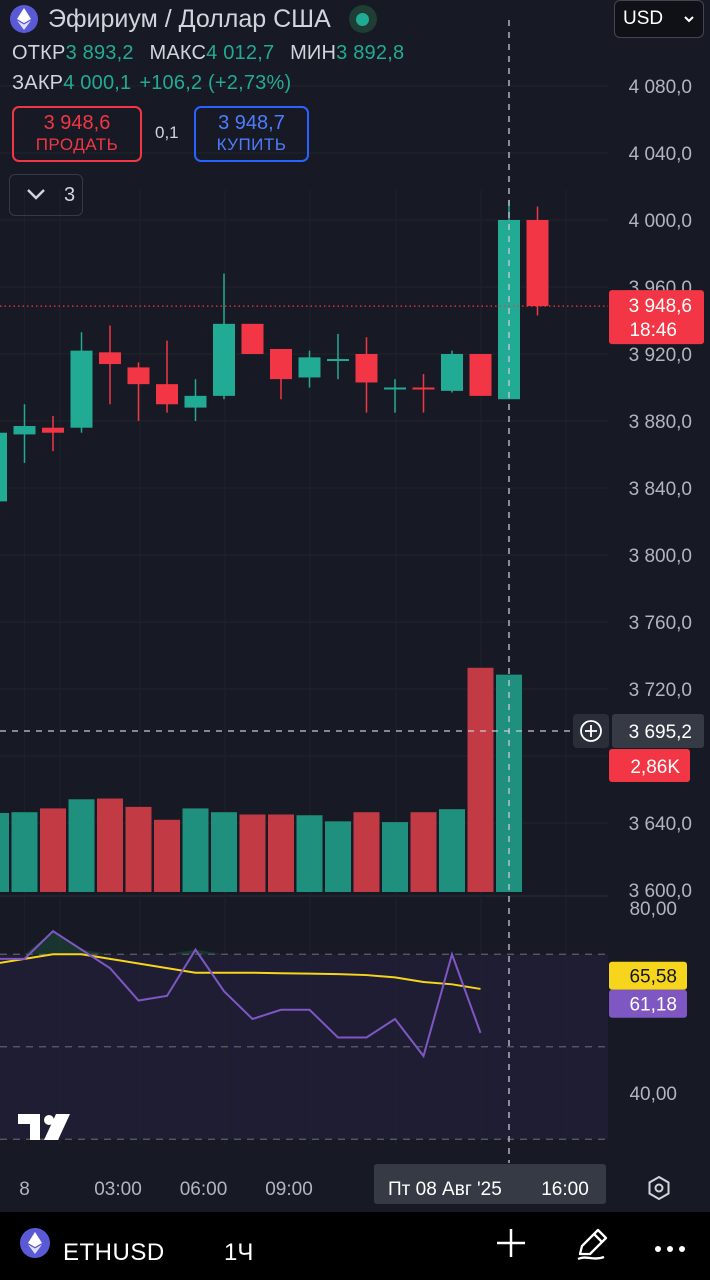 The width and height of the screenshot is (710, 1280). What do you see at coordinates (689, 20) in the screenshot?
I see `chevron-down-icon` at bounding box center [689, 20].